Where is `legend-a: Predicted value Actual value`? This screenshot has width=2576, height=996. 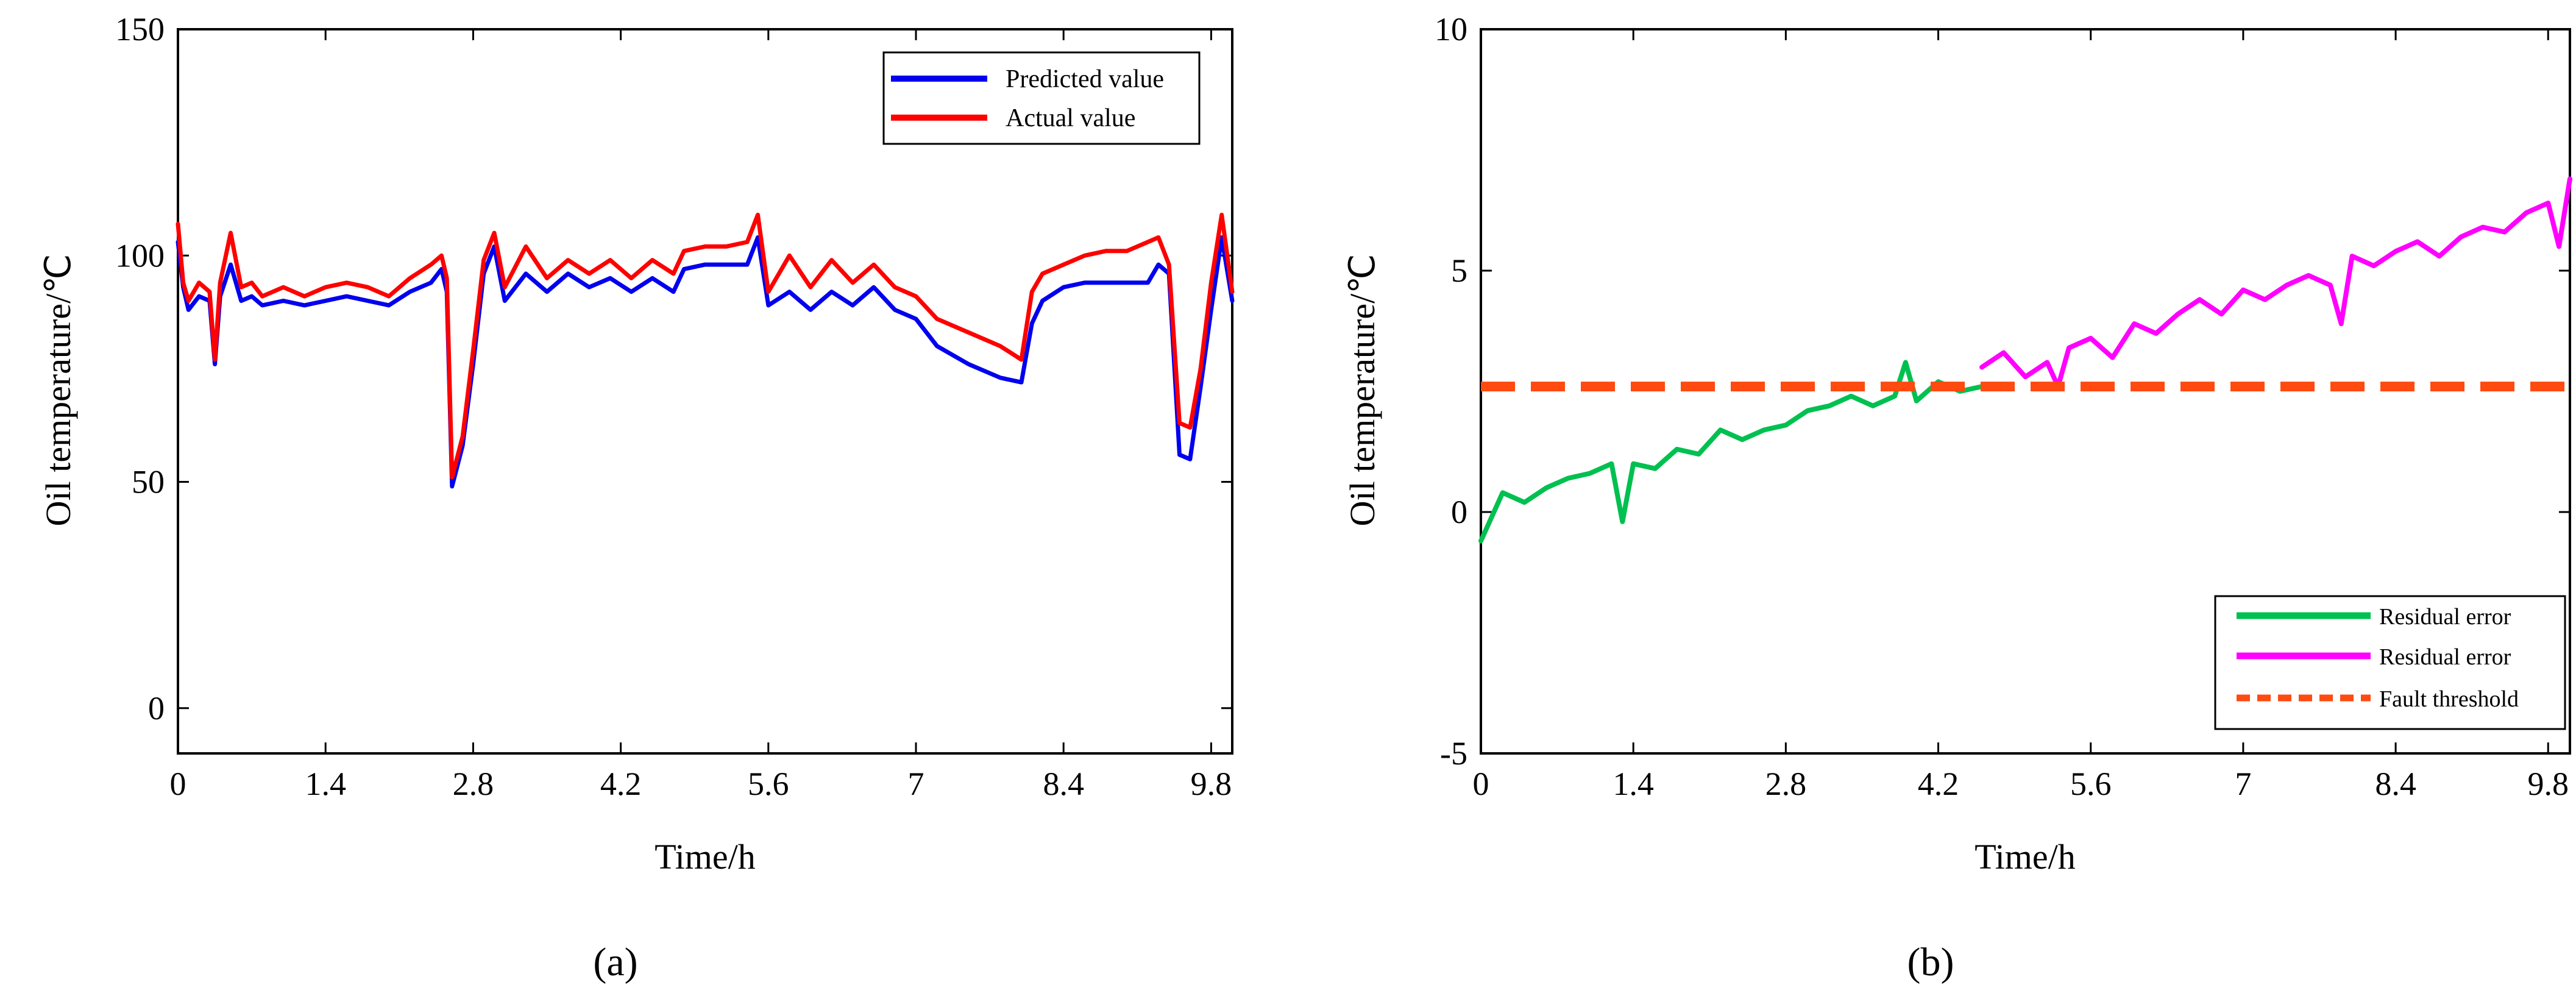 legend-a: Predicted value Actual value is located at coordinates (1042, 98).